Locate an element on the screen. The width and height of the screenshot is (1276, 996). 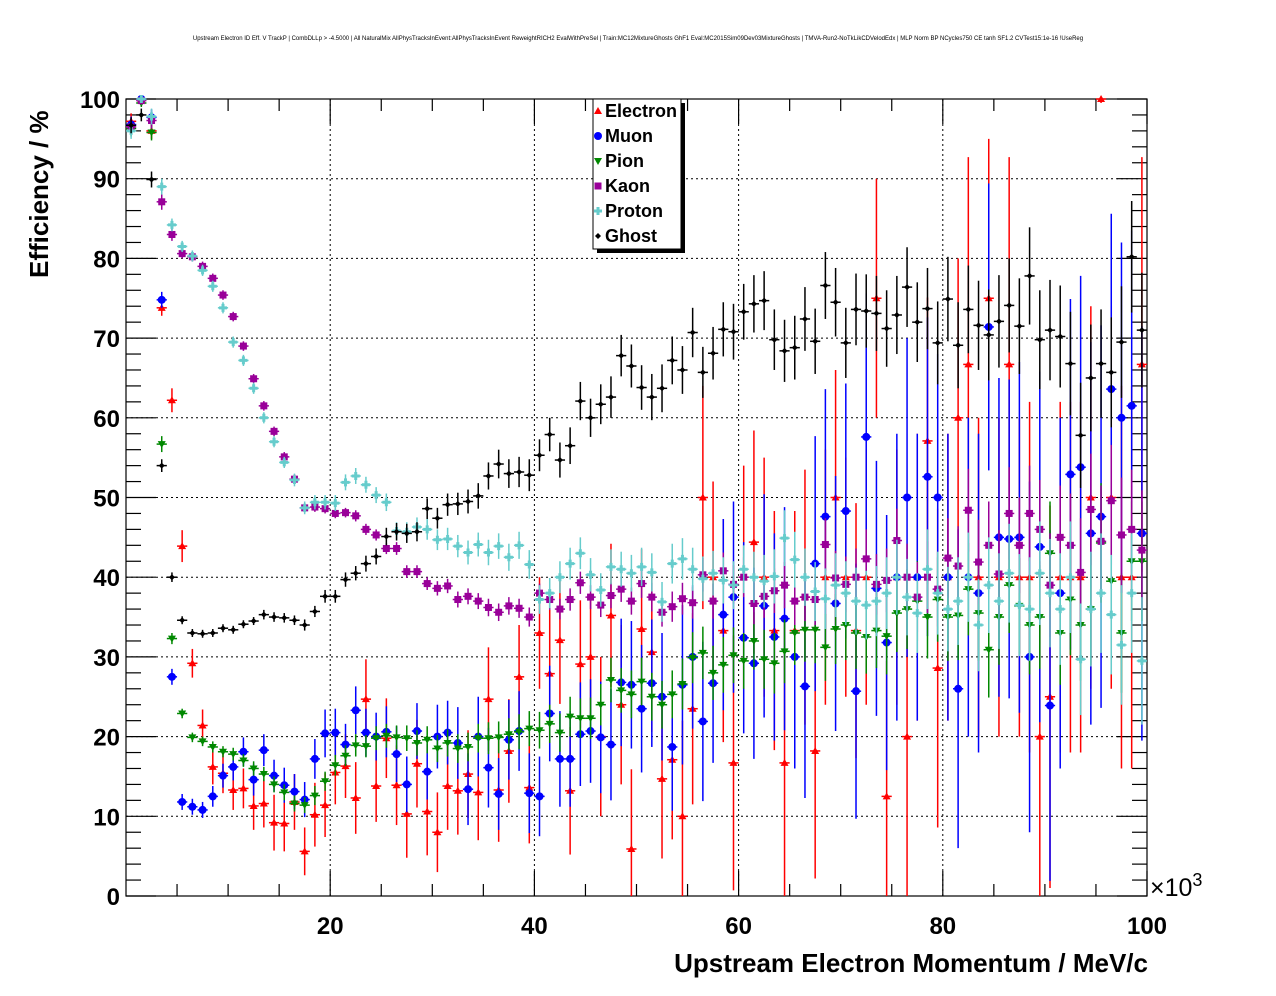
x-tick-labels: 20 40 60 80 100 is located at coordinates (742, 926).